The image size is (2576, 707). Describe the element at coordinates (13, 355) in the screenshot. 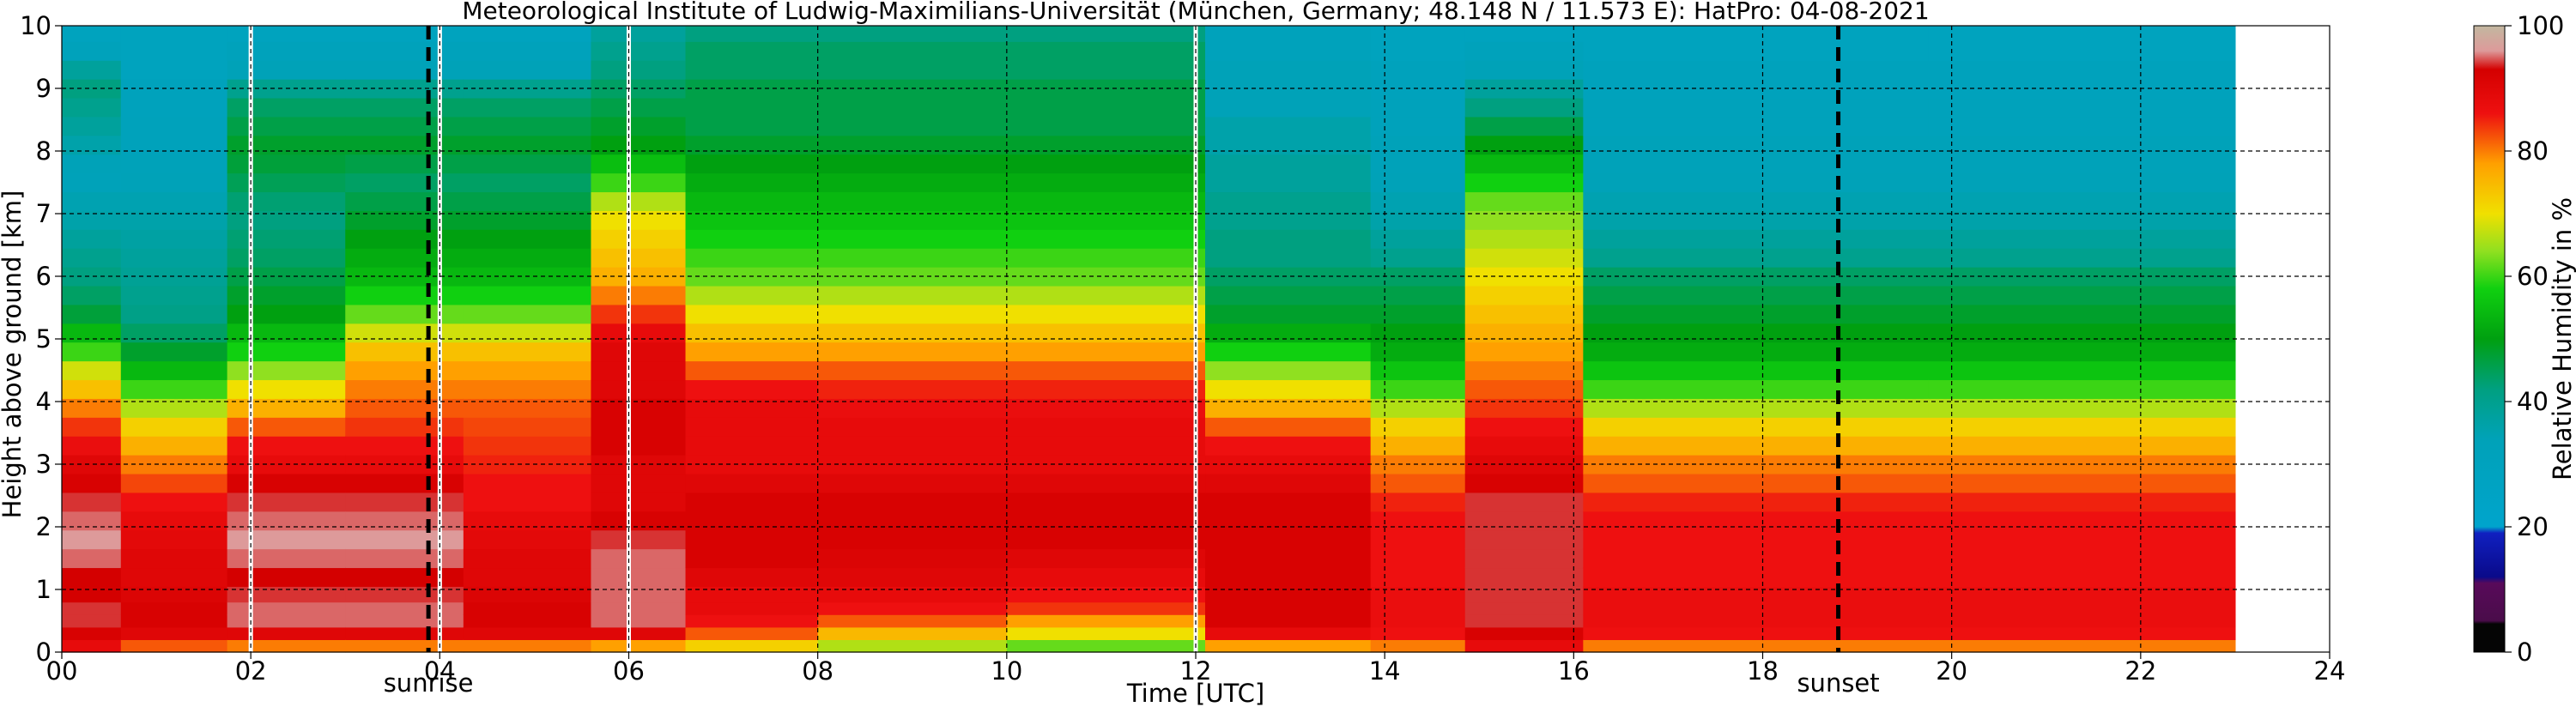

I see `y-axis-label: Height above ground [km]` at that location.